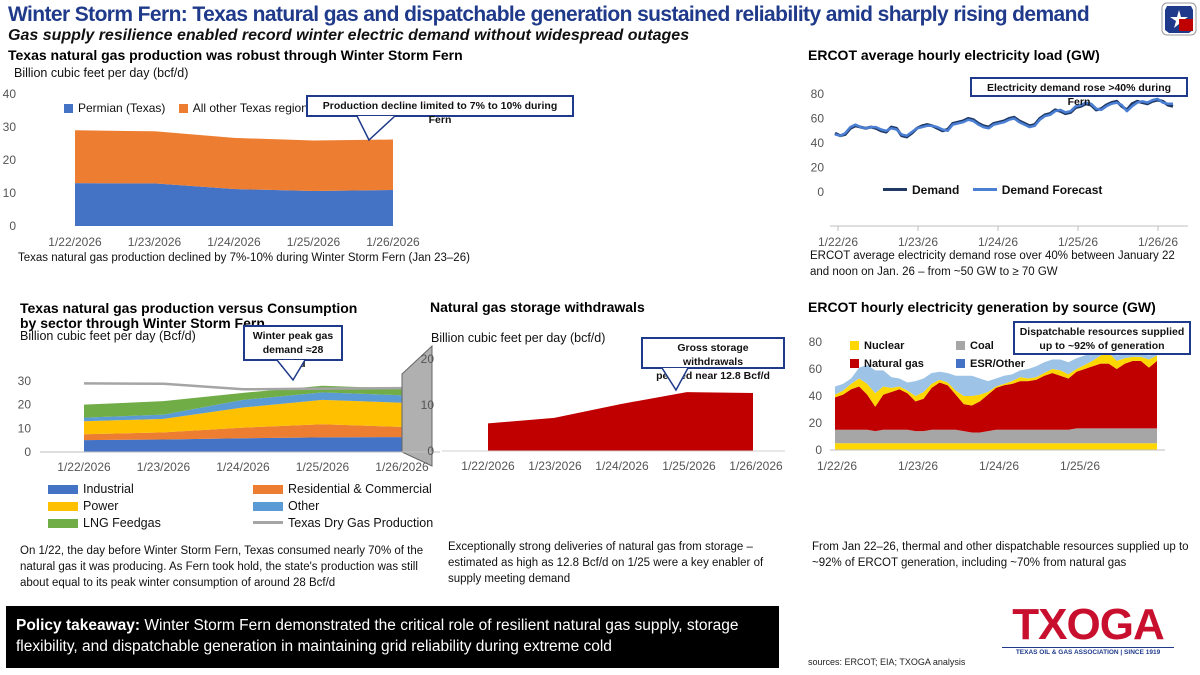 The image size is (1200, 675). I want to click on production-legend: Permian (Texas) All other Texas regions, so click(189, 108).